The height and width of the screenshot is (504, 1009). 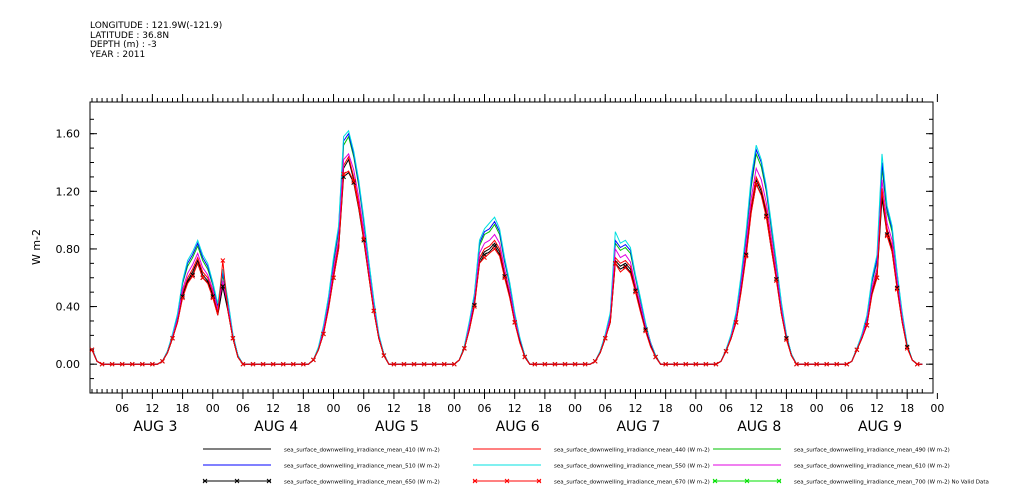 I want to click on year-label: YEAR : 2011, so click(x=118, y=54).